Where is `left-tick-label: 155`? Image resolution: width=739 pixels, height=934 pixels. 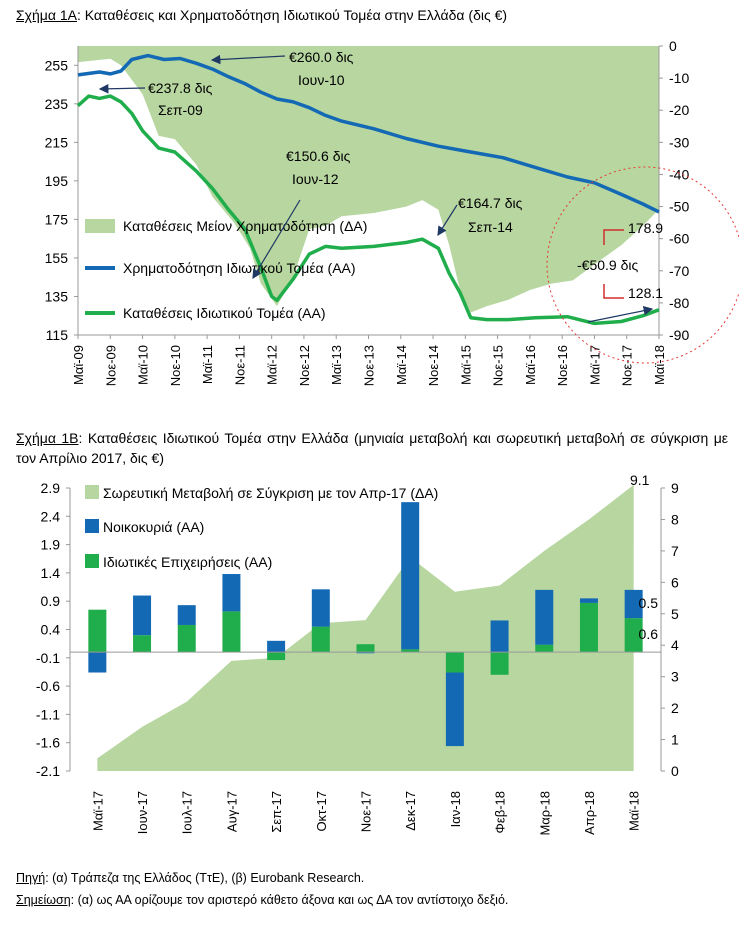
left-tick-label: 155 is located at coordinates (57, 258).